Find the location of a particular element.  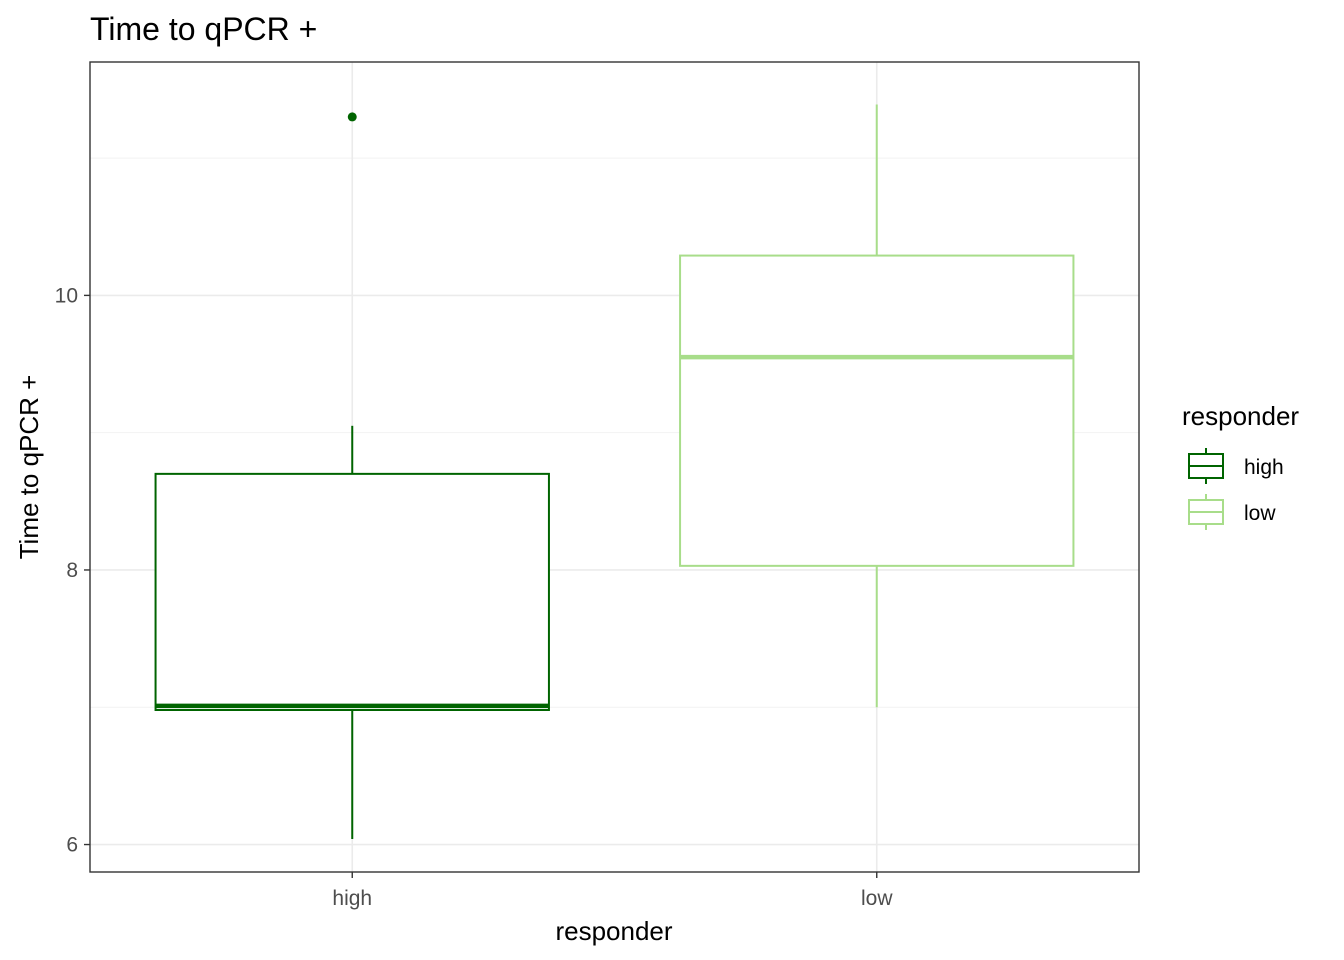

x-axis-title: responder is located at coordinates (613, 931).